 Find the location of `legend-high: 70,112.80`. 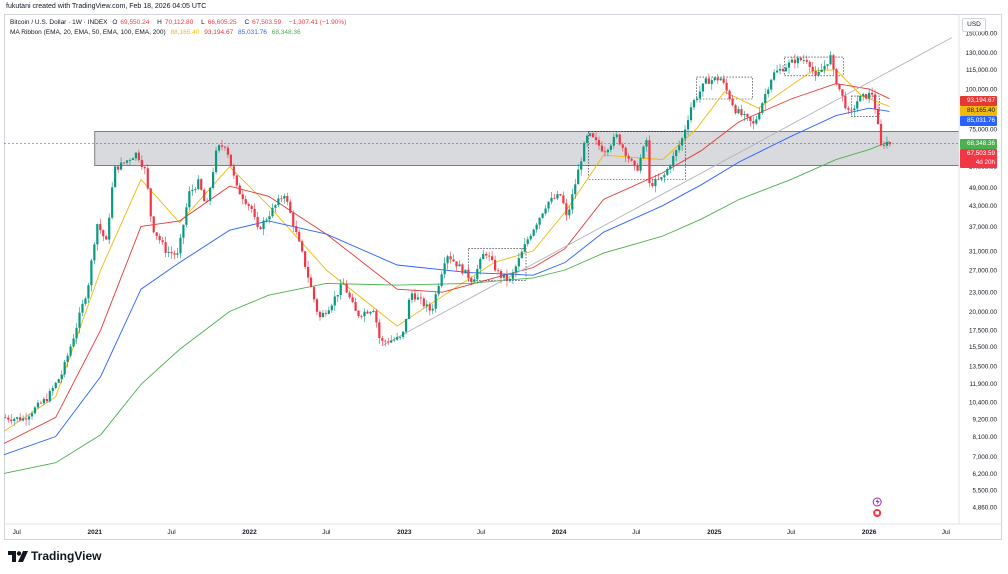

legend-high: 70,112.80 is located at coordinates (179, 22).